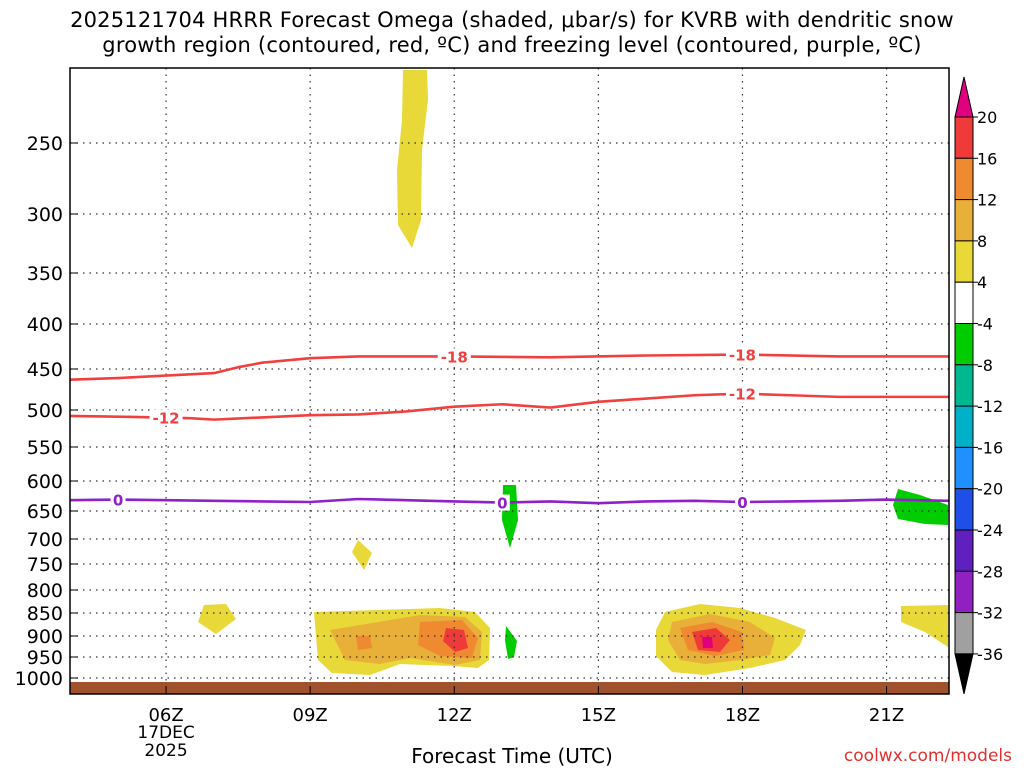 The image size is (1024, 768). What do you see at coordinates (598, 715) in the screenshot?
I see `xtick-label-15Z: 15Z` at bounding box center [598, 715].